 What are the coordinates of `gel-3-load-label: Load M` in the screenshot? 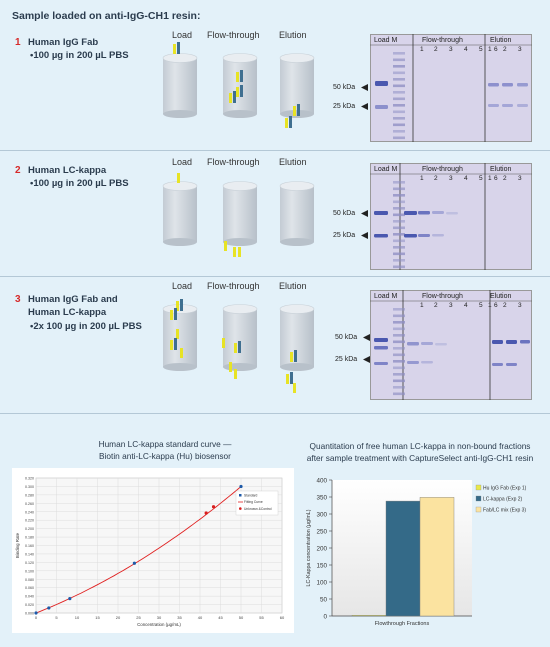 It's located at (386, 296).